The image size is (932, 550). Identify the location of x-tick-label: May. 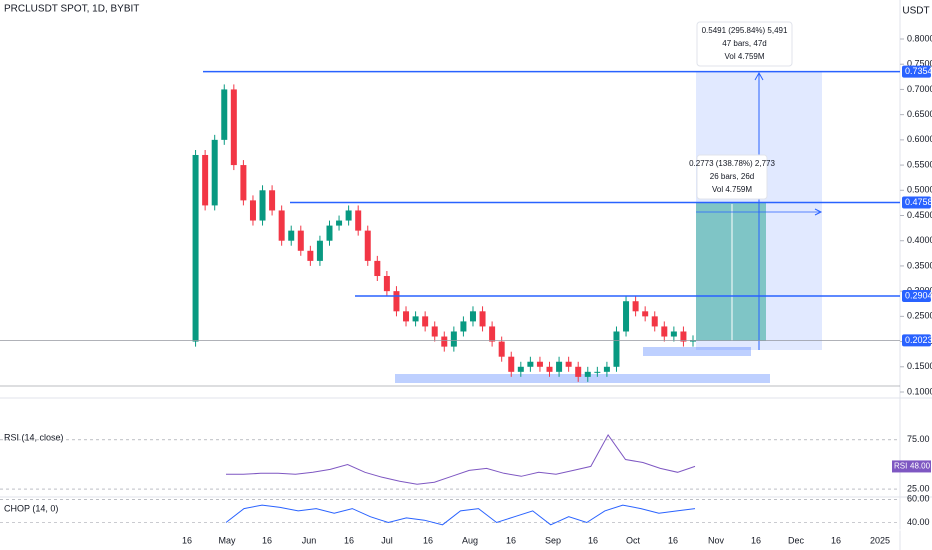
(227, 540).